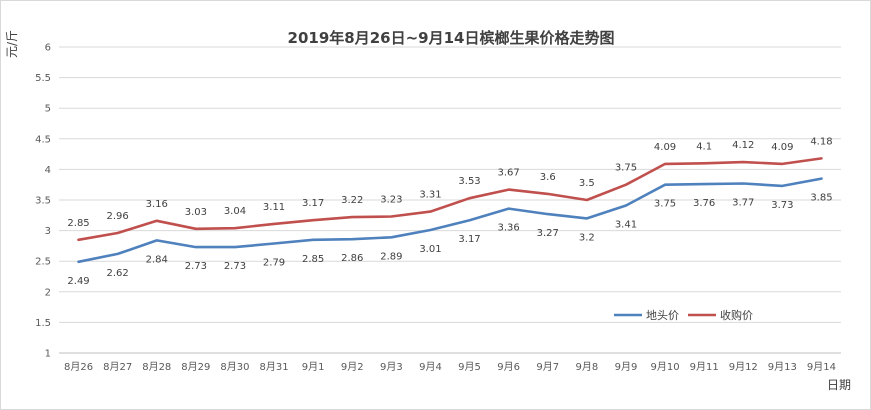 The height and width of the screenshot is (410, 871). Describe the element at coordinates (782, 205) in the screenshot. I see `data-label: 3.73` at that location.